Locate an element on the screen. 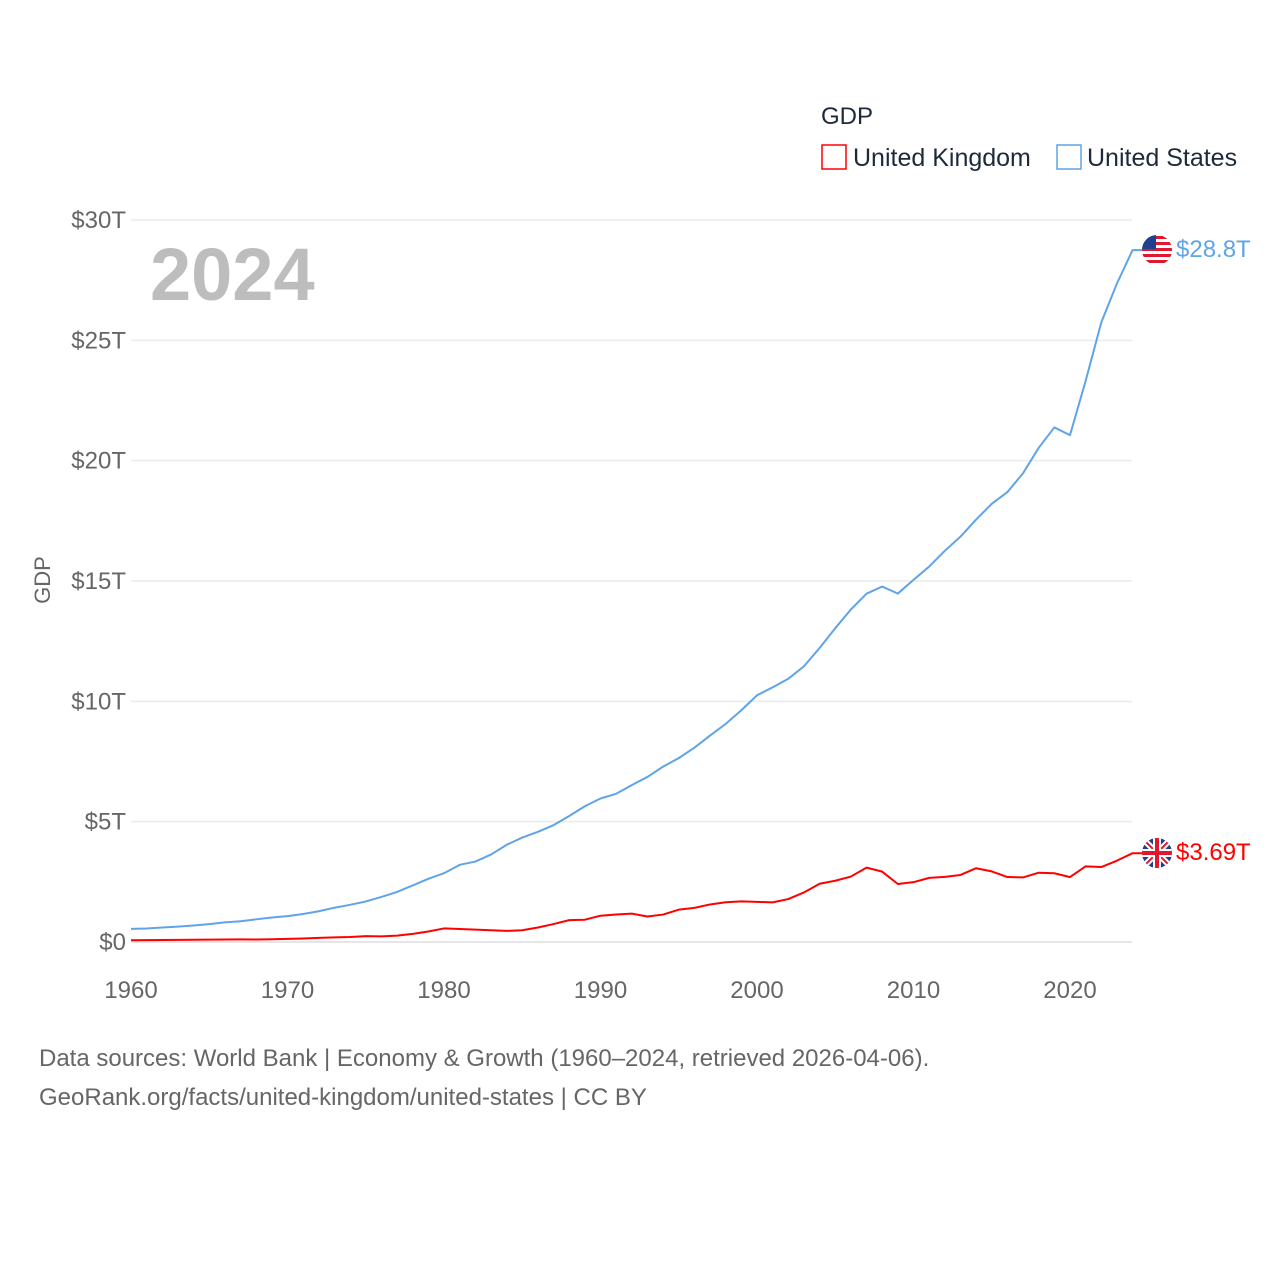 Image resolution: width=1280 pixels, height=1280 pixels. us-end-label: $28.8T is located at coordinates (1213, 249).